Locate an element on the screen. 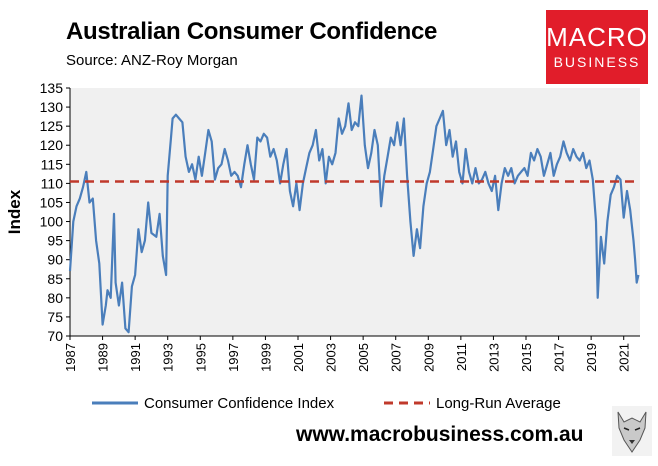  chart-title: Australian Consumer Confidence is located at coordinates (252, 31).